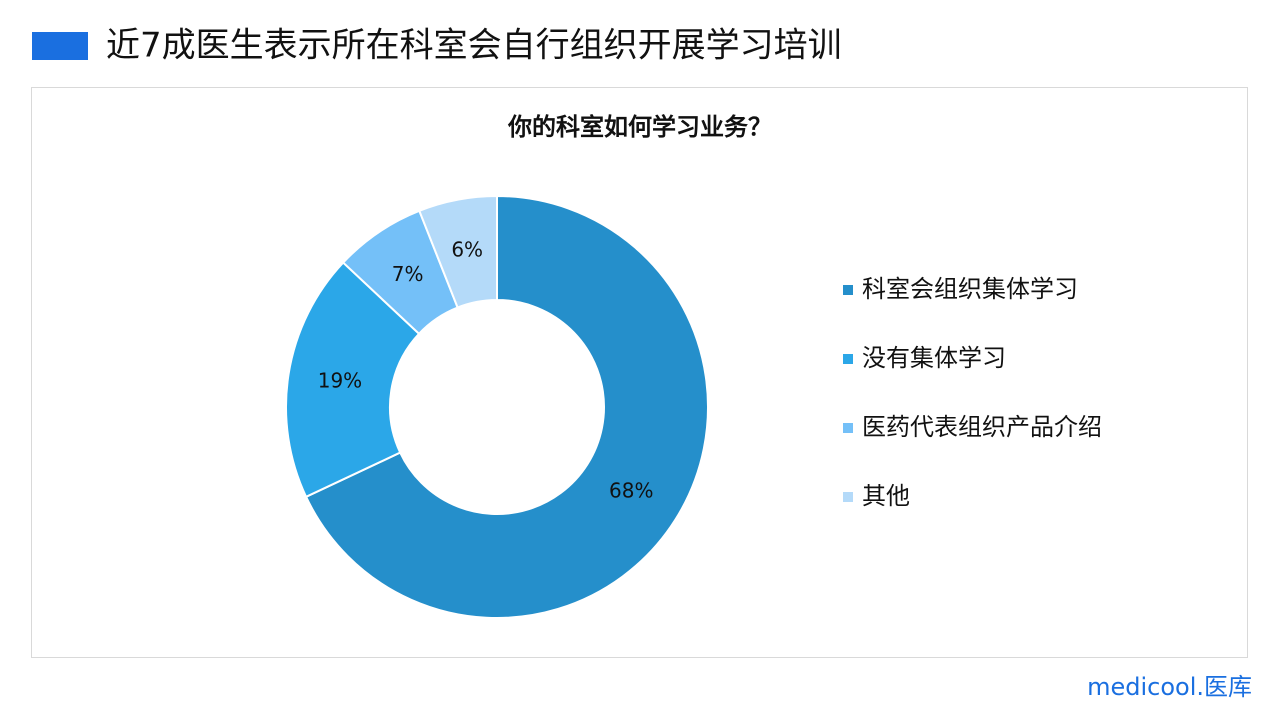 Image resolution: width=1280 pixels, height=724 pixels. What do you see at coordinates (340, 381) in the screenshot?
I see `data-label: 19%` at bounding box center [340, 381].